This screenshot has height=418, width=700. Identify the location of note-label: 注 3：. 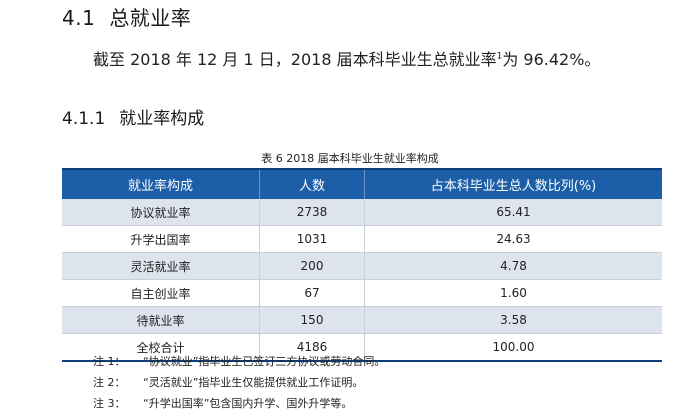
(109, 403).